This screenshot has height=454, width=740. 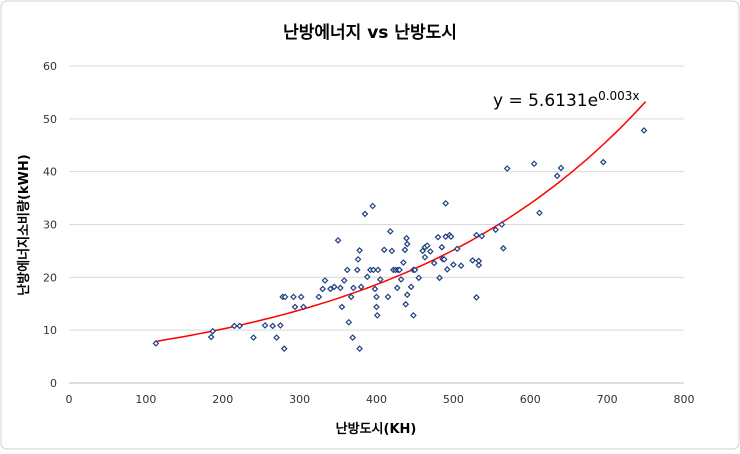 I want to click on y-tick-label: 30, so click(x=50, y=225).